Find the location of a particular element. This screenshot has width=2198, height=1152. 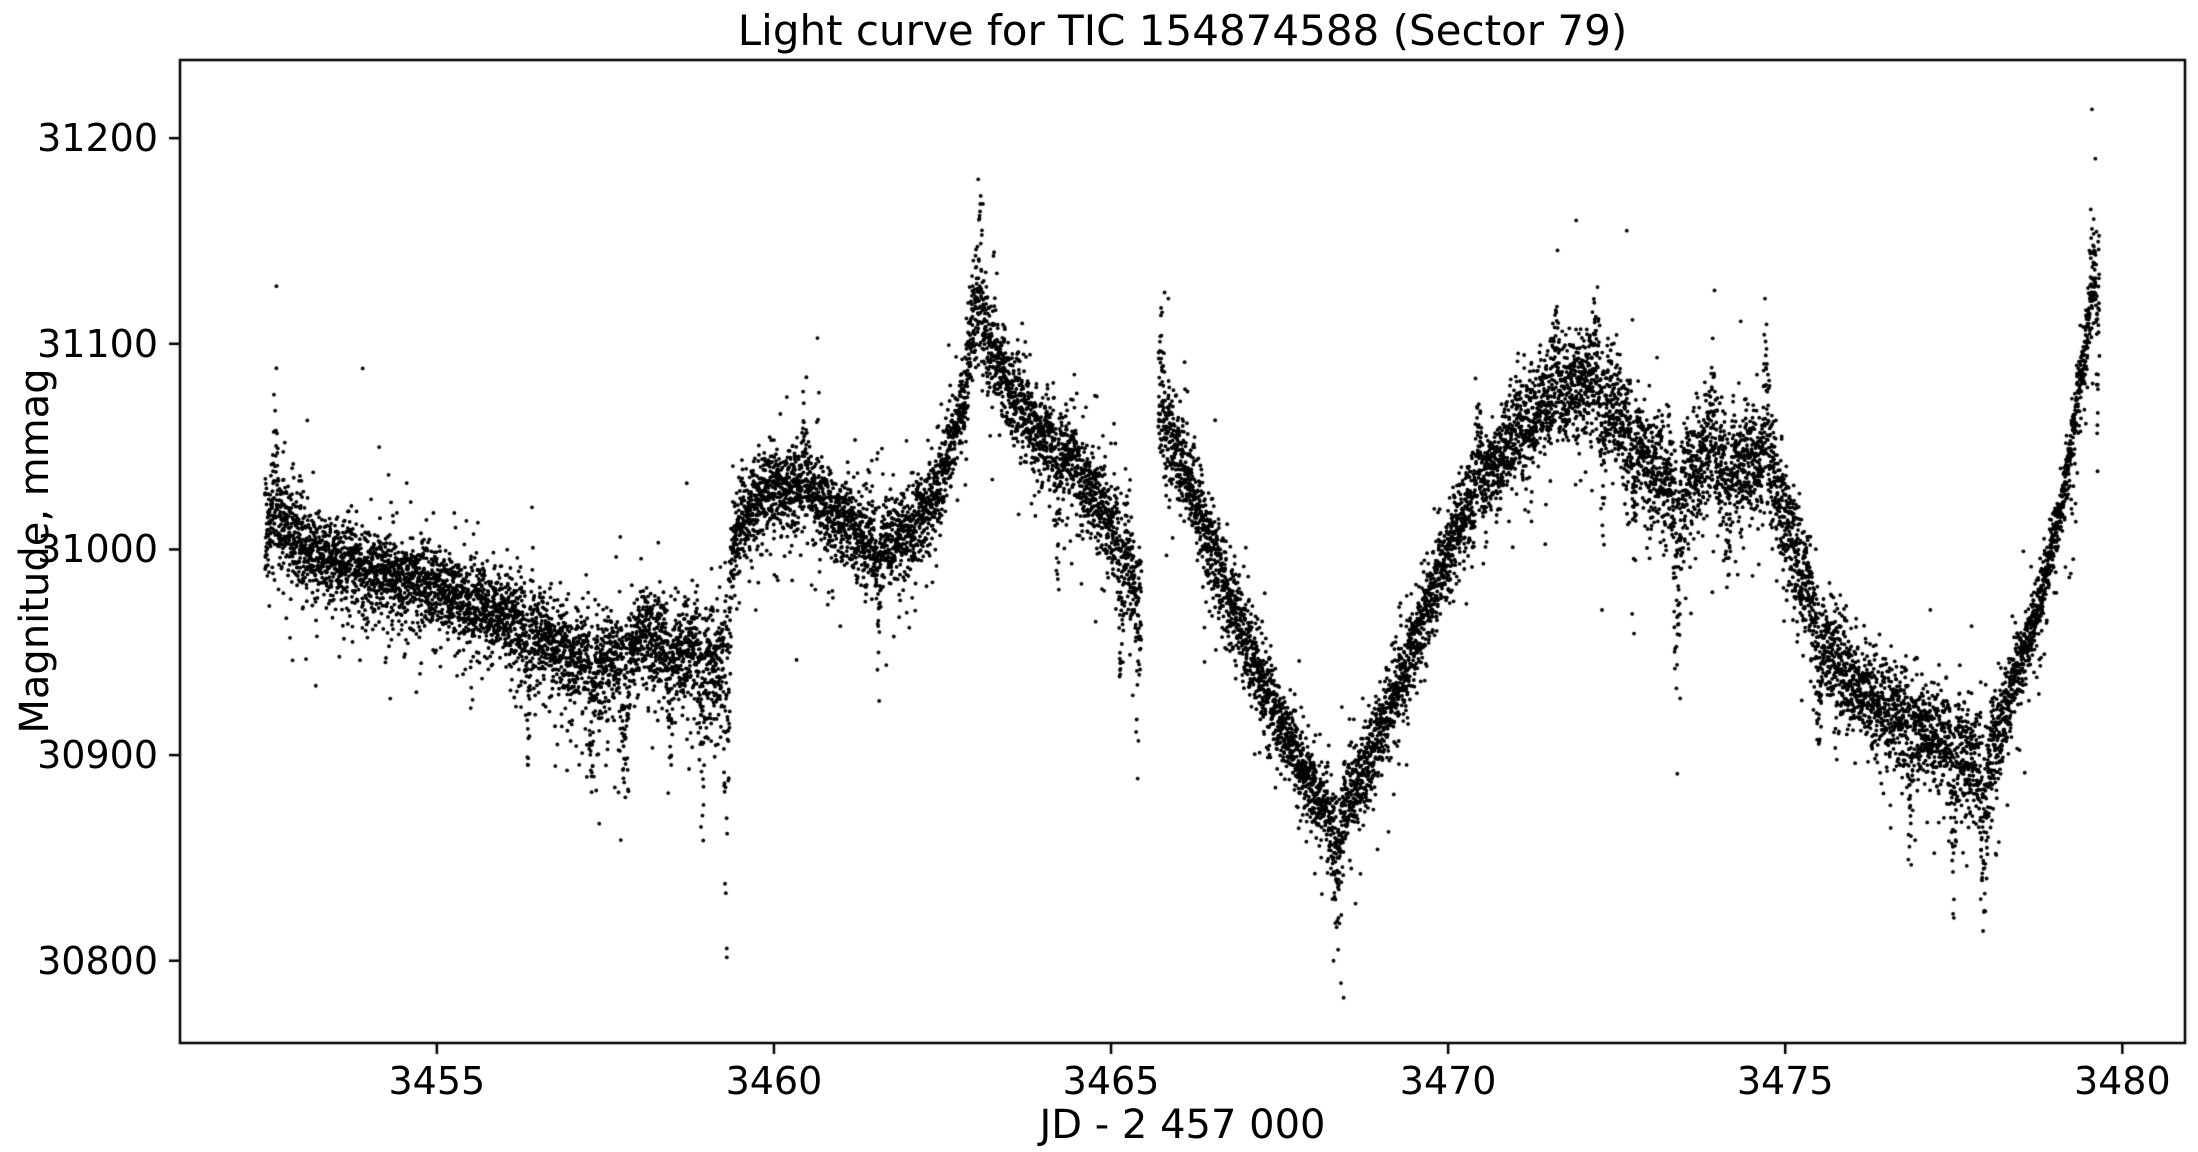

x-axis-label: JD - 2 457 000 is located at coordinates (1182, 1125).